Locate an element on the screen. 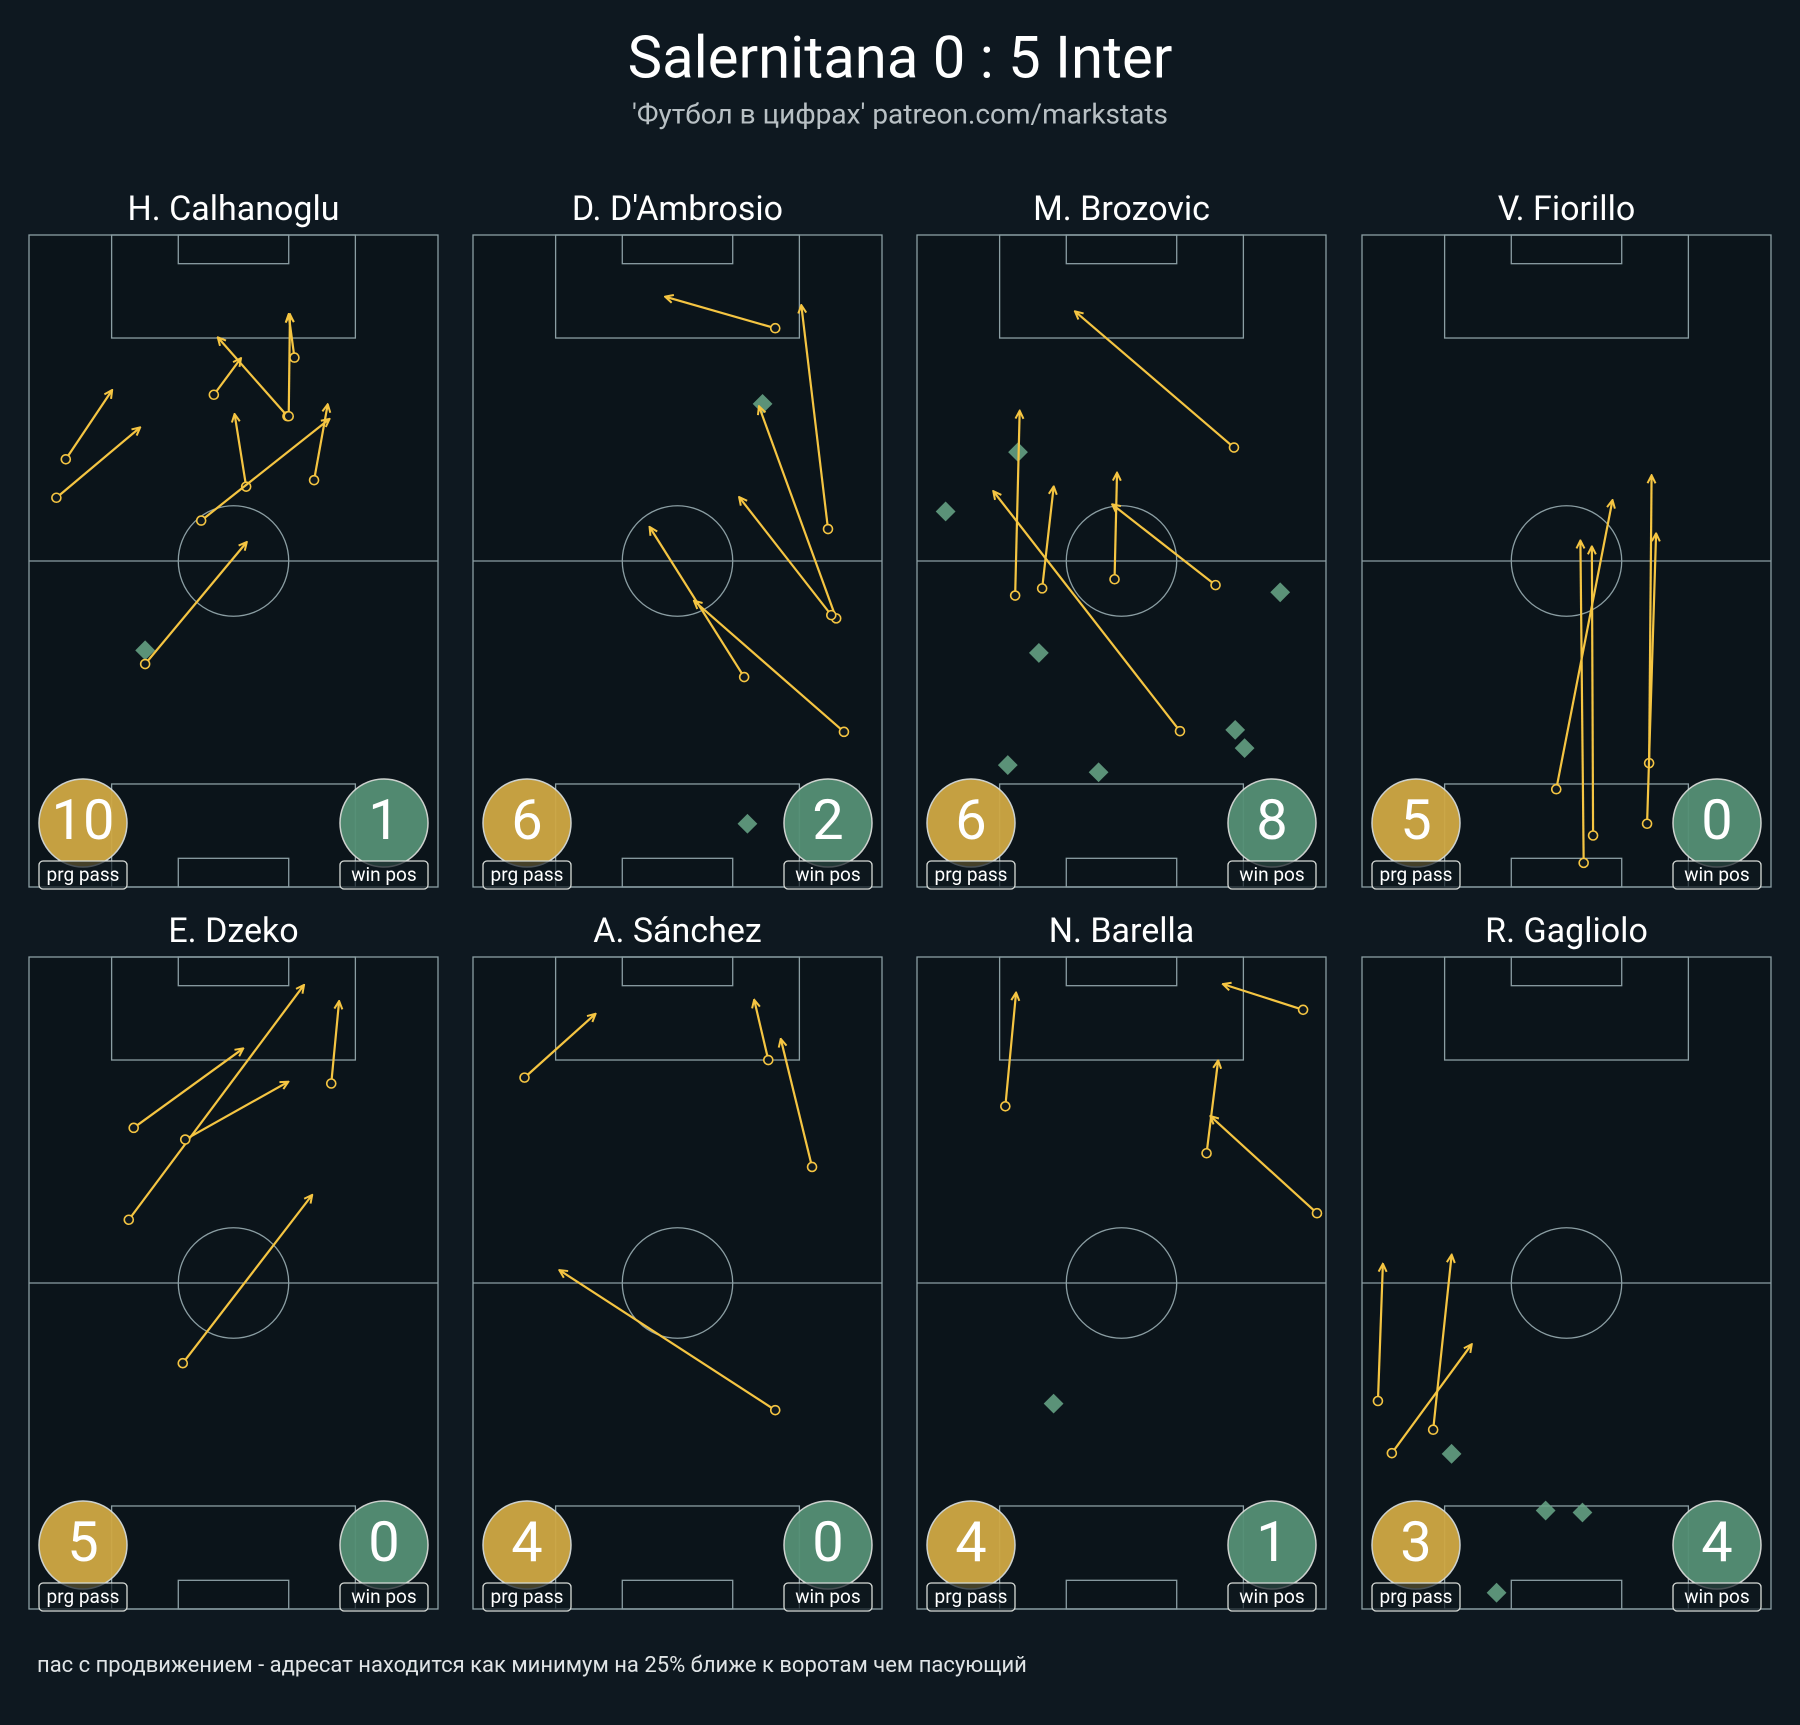  stat-value: 1 is located at coordinates (383, 820).